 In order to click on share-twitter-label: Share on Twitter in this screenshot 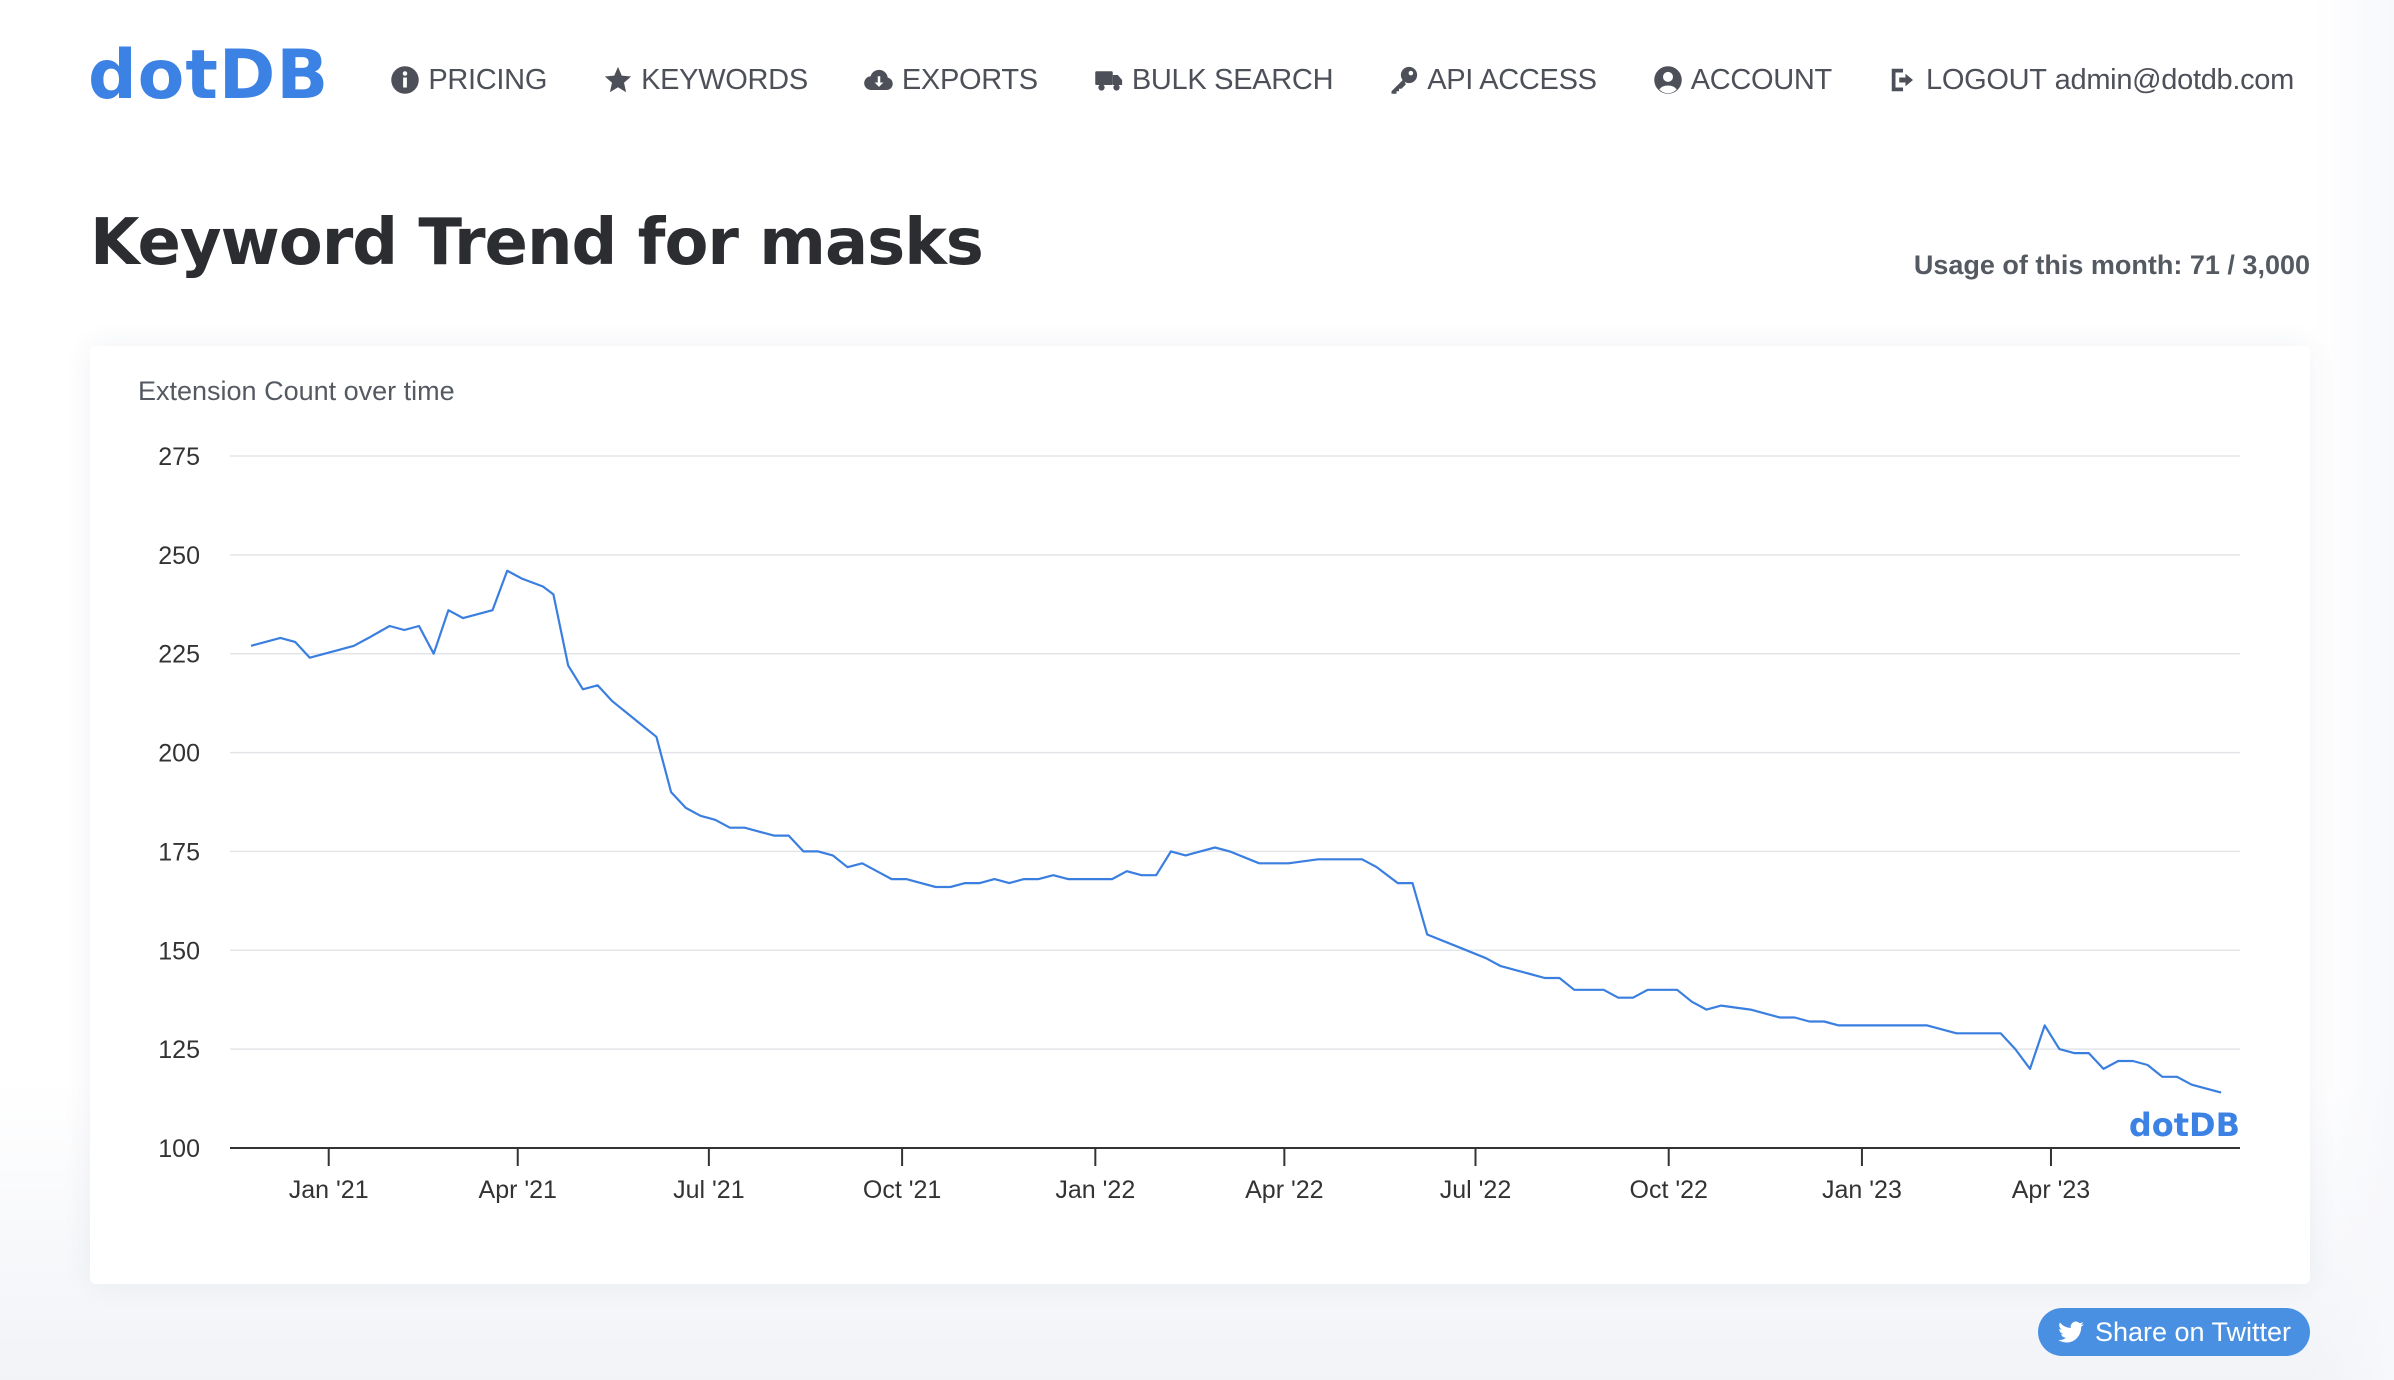, I will do `click(2193, 1331)`.